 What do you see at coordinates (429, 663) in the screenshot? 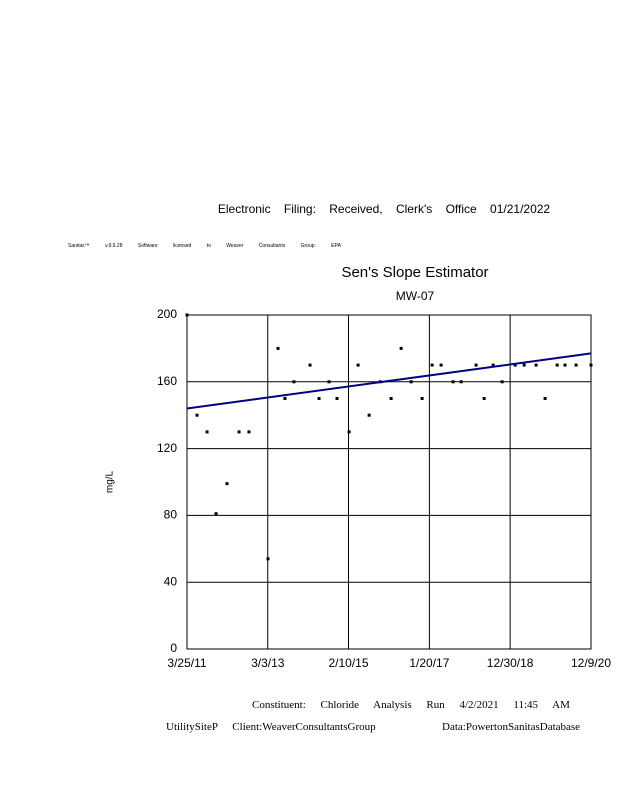
I see `x-tick-label: 1/20/17` at bounding box center [429, 663].